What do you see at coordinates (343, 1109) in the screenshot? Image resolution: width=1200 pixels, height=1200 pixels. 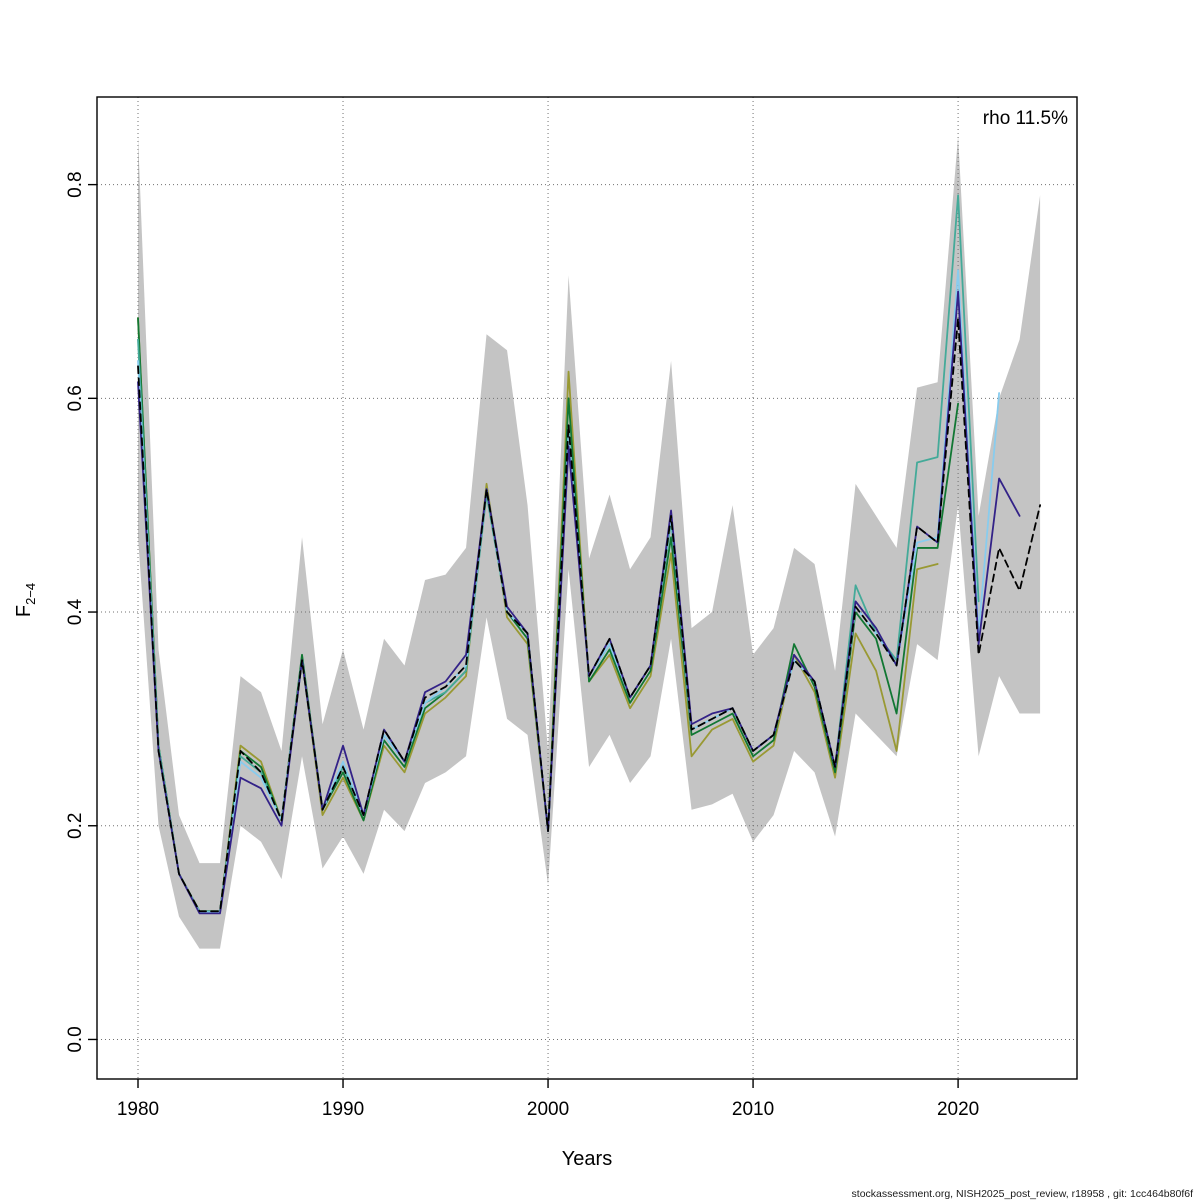 I see `x-axis-tick-label: 1990` at bounding box center [343, 1109].